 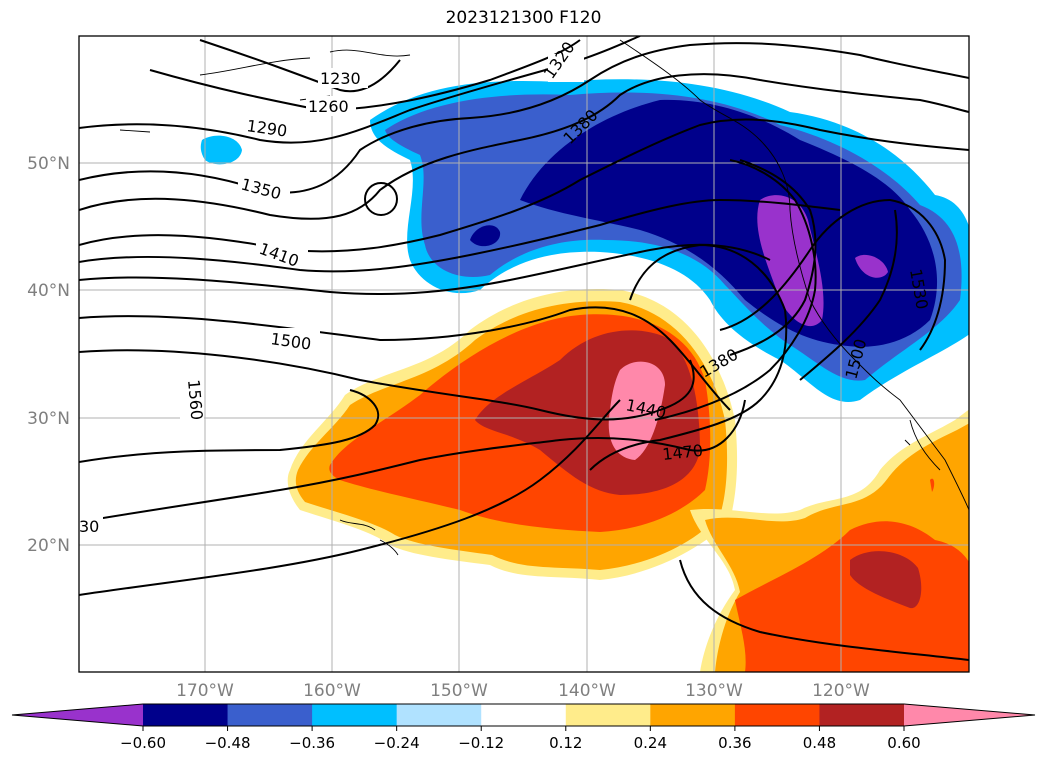 I want to click on colorbar-tick-label: −0.24, so click(x=397, y=743).